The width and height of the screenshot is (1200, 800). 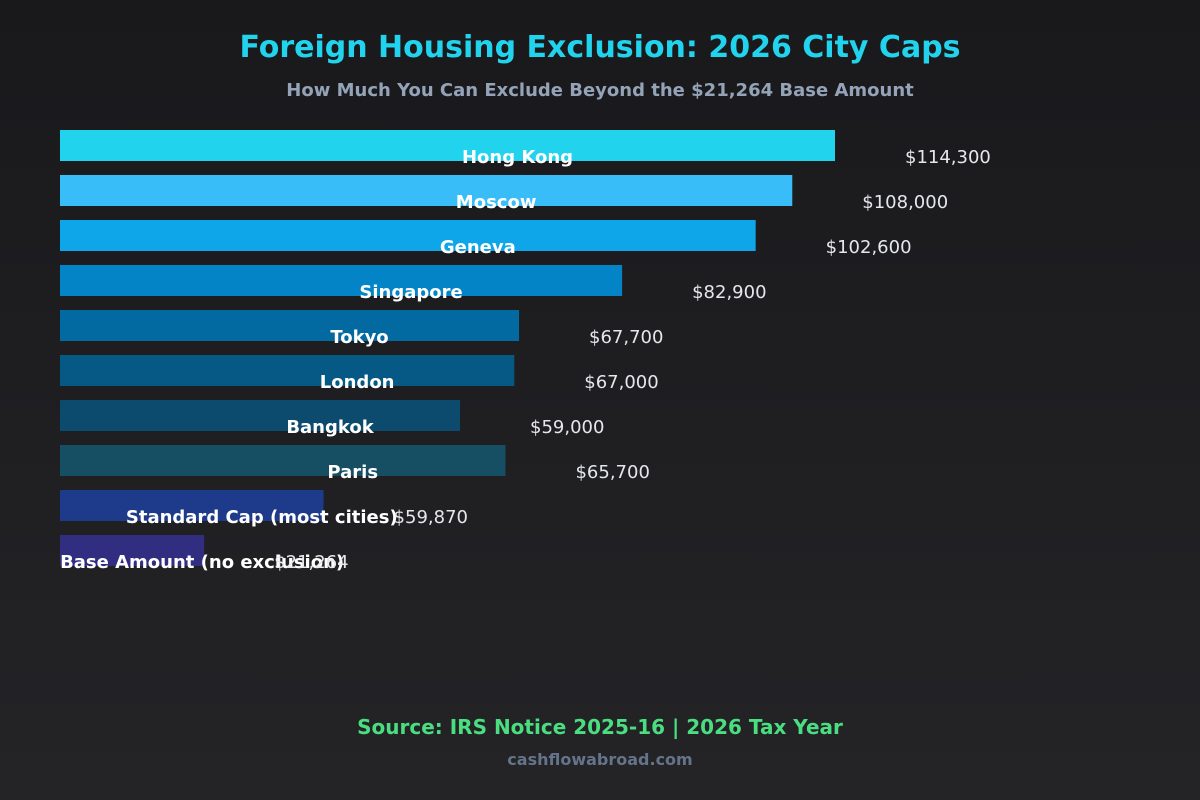 I want to click on bar-tokyo, so click(x=290, y=325).